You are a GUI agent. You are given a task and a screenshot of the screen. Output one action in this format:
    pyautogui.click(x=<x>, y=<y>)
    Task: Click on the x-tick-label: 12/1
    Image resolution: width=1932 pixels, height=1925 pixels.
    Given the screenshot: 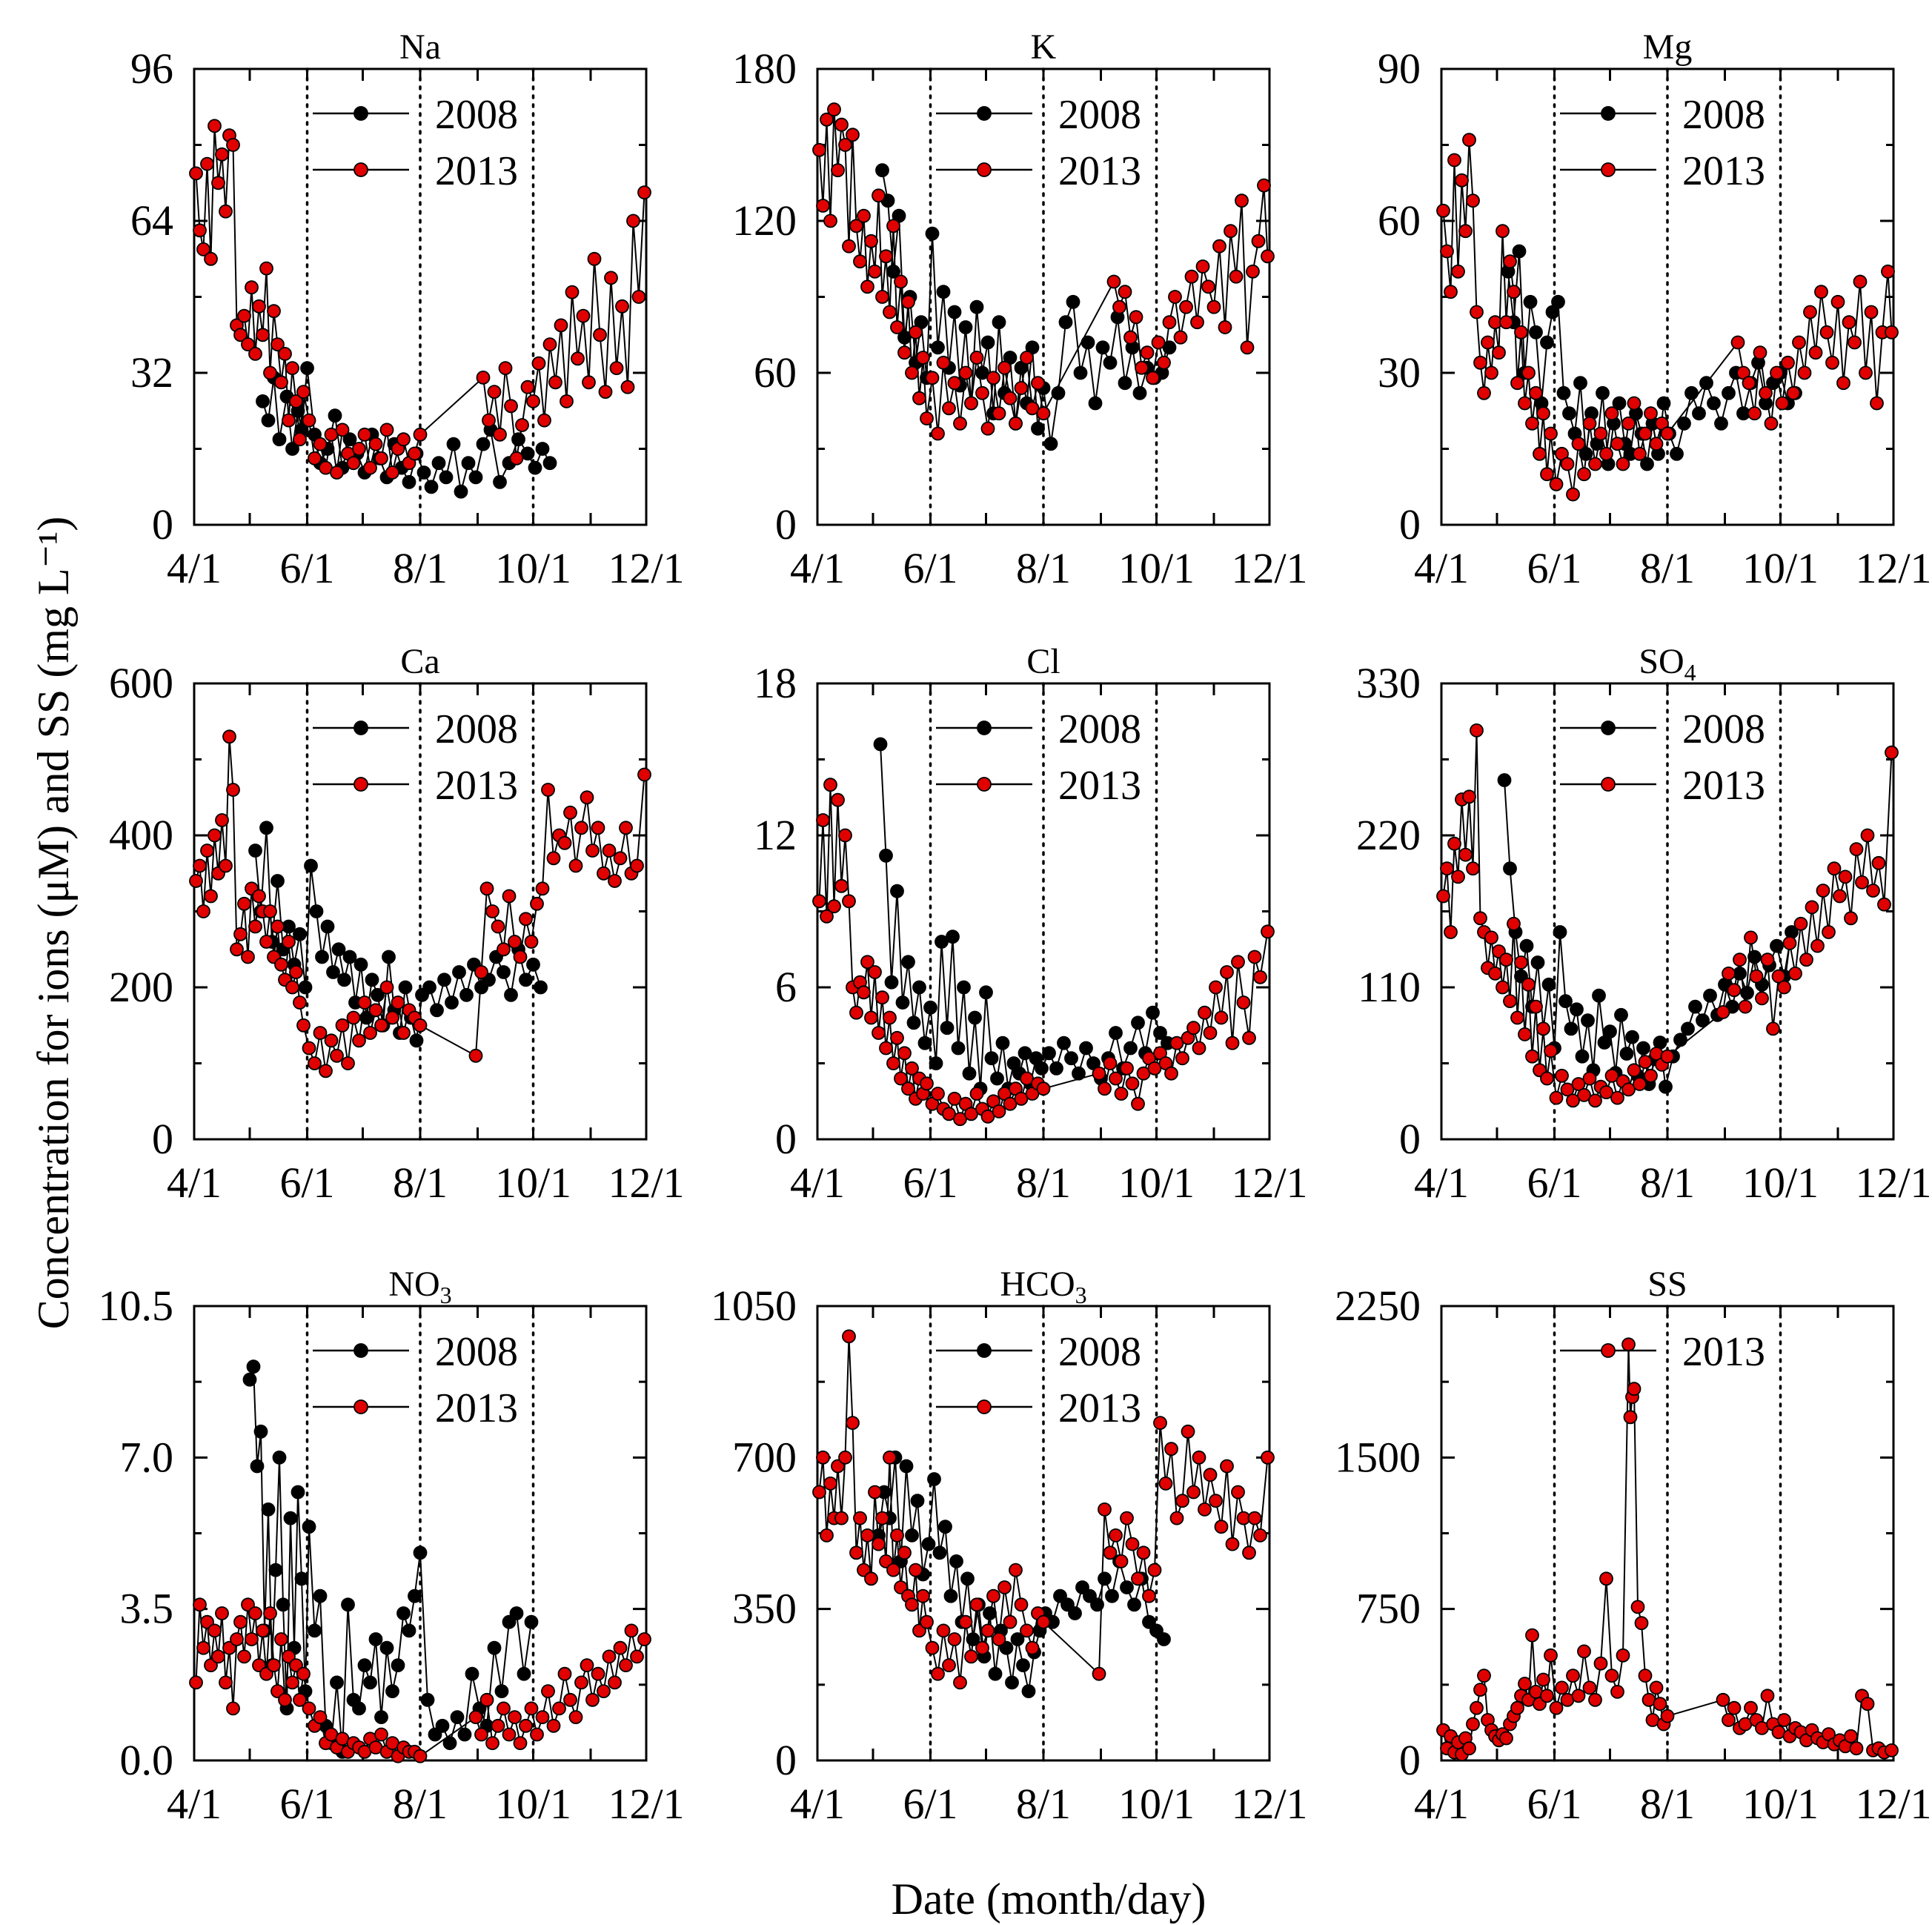 What is the action you would take?
    pyautogui.click(x=646, y=1183)
    